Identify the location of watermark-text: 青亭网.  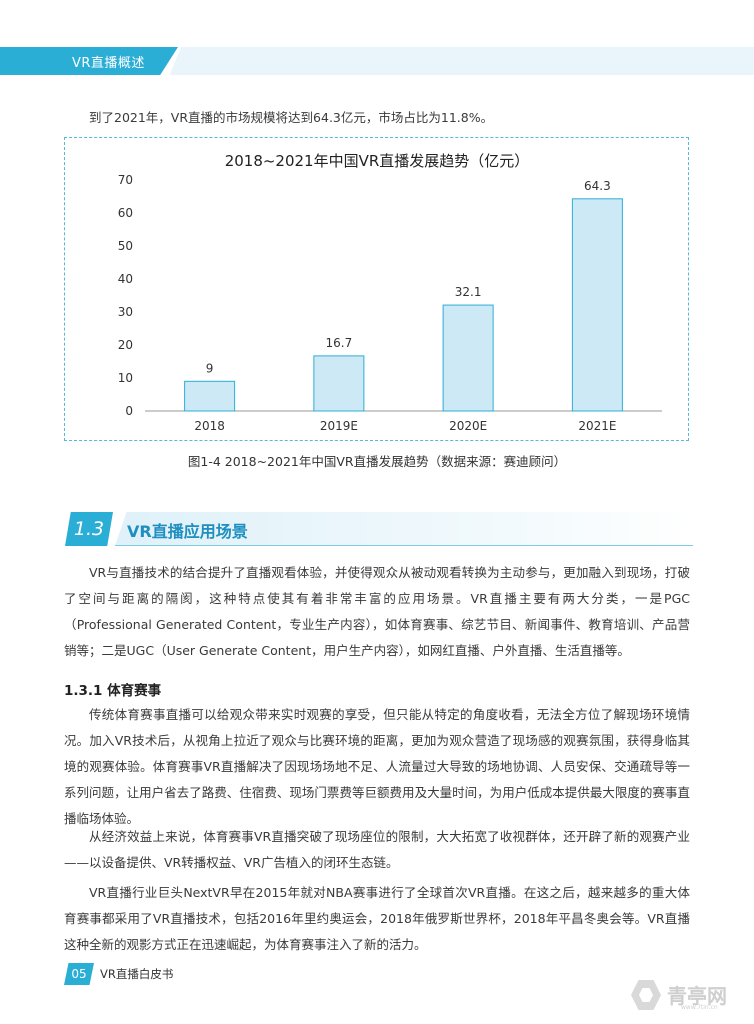
(697, 996).